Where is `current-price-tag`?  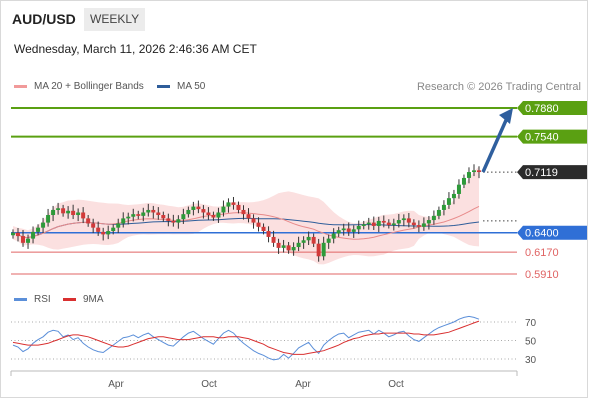 current-price-tag is located at coordinates (552, 172).